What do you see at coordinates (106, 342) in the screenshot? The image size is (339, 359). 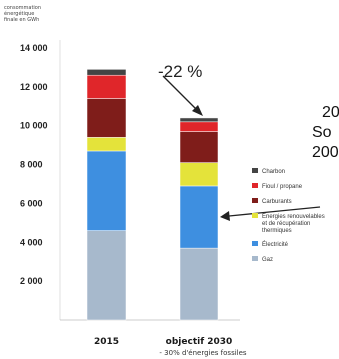 I see `x-tick-label: 2015` at bounding box center [106, 342].